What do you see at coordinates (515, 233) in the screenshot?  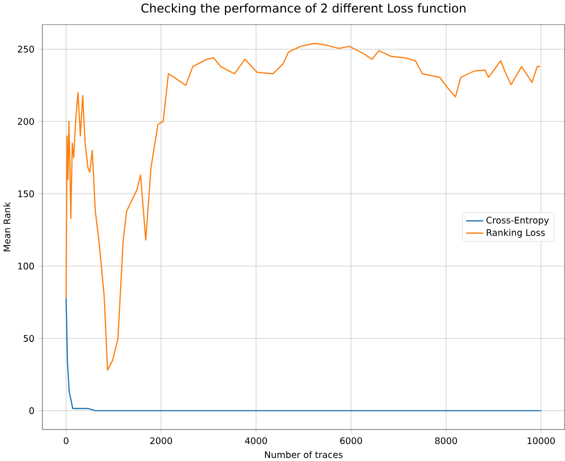 I see `legend-label: Ranking Loss` at bounding box center [515, 233].